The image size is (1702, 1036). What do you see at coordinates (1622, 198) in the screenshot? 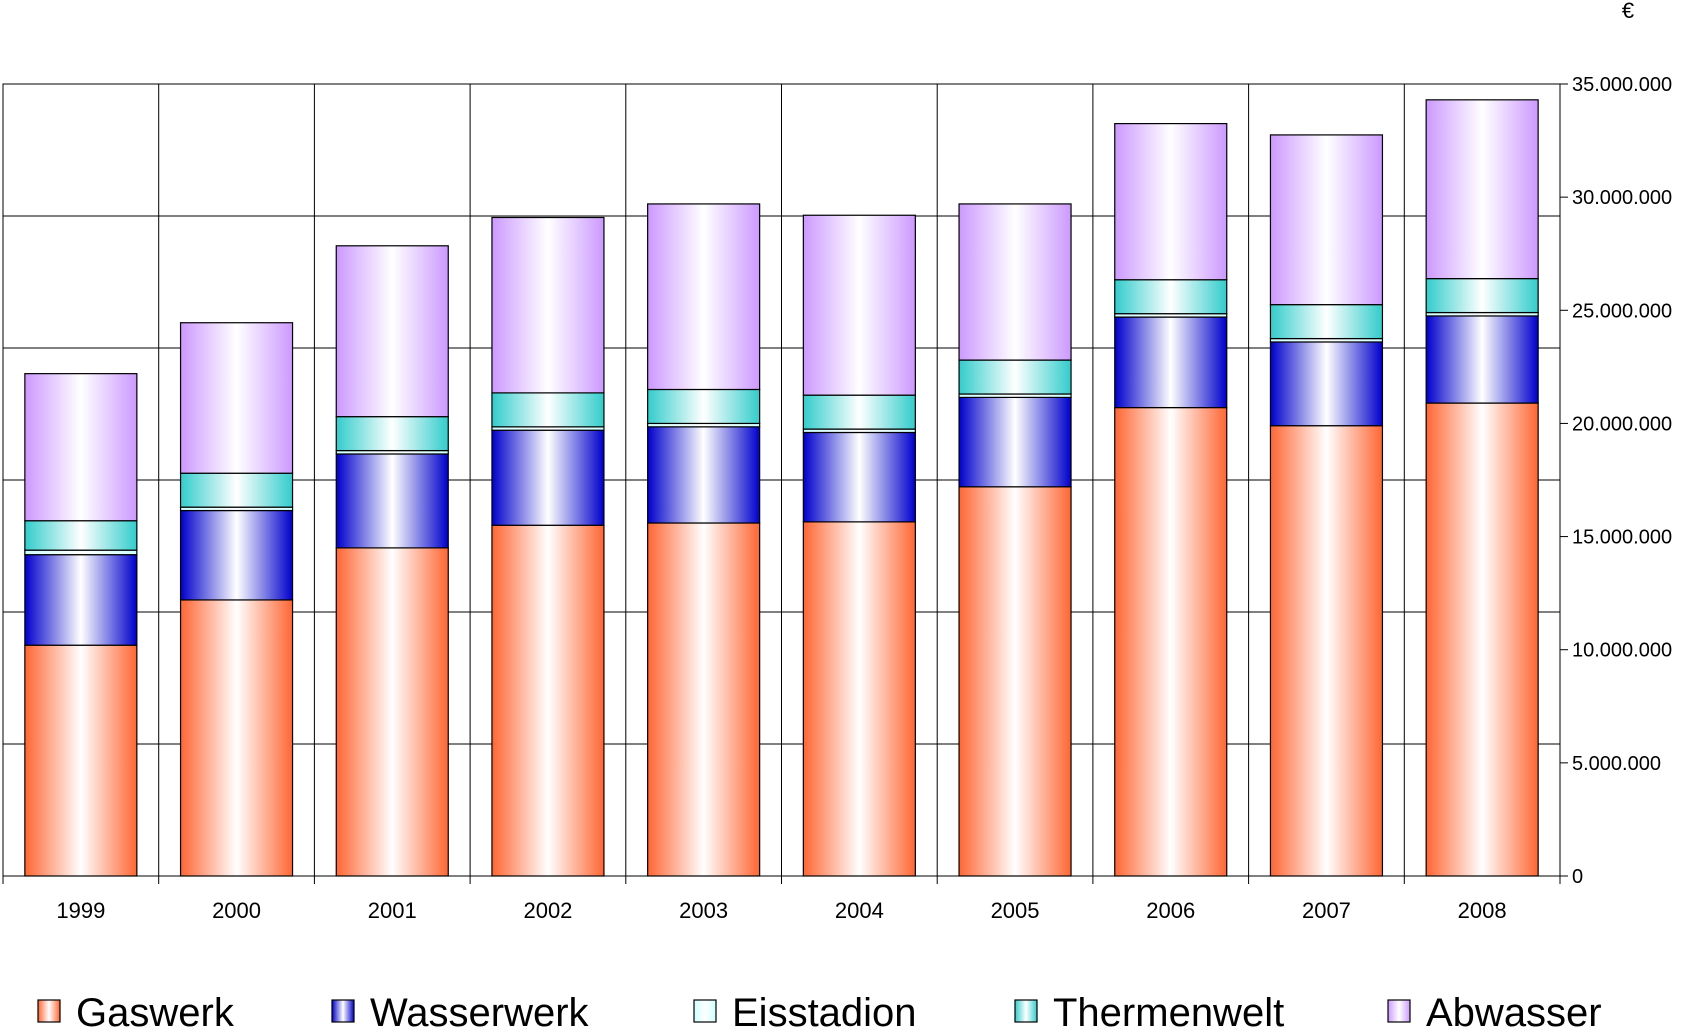
I see `y-tick-label: 30.000.000` at bounding box center [1622, 198].